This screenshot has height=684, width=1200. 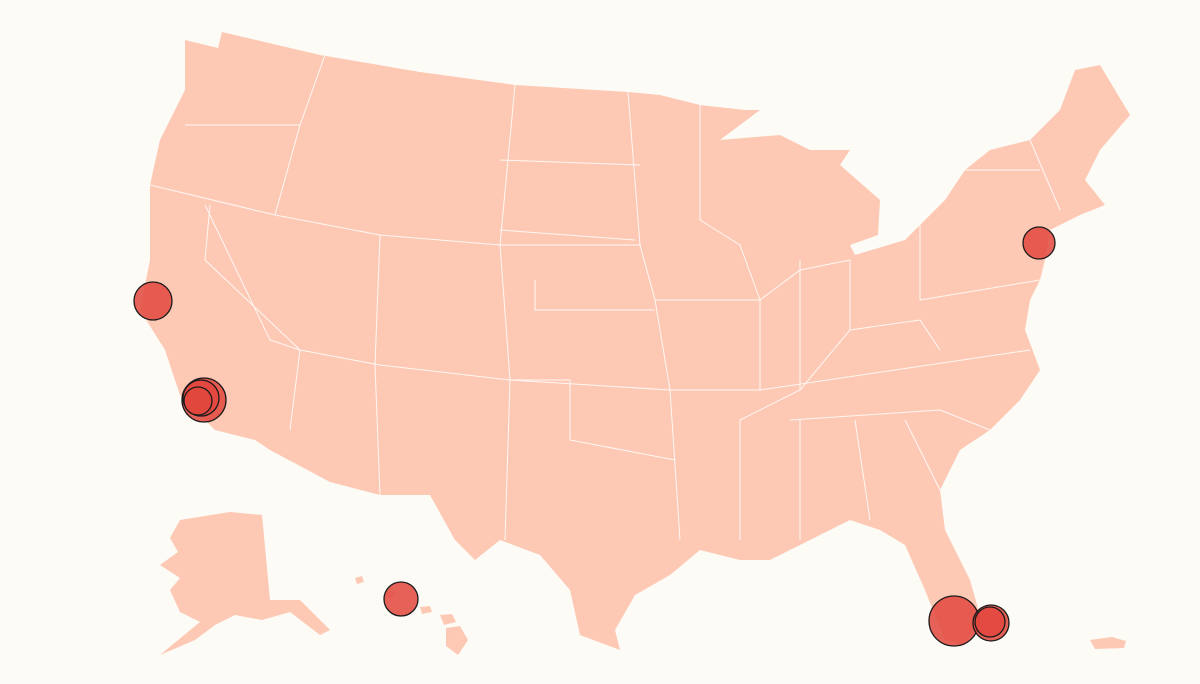 I want to click on puerto-rico, so click(x=1108, y=643).